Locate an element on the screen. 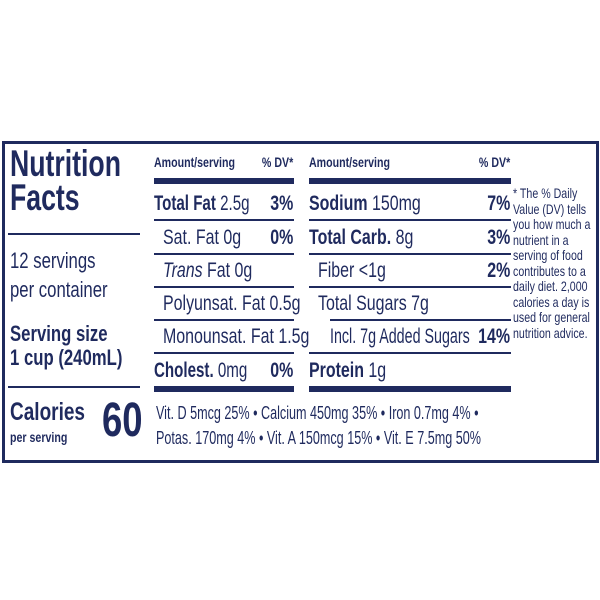 The width and height of the screenshot is (600, 600). dv-sat-fat: 0% is located at coordinates (278, 238).